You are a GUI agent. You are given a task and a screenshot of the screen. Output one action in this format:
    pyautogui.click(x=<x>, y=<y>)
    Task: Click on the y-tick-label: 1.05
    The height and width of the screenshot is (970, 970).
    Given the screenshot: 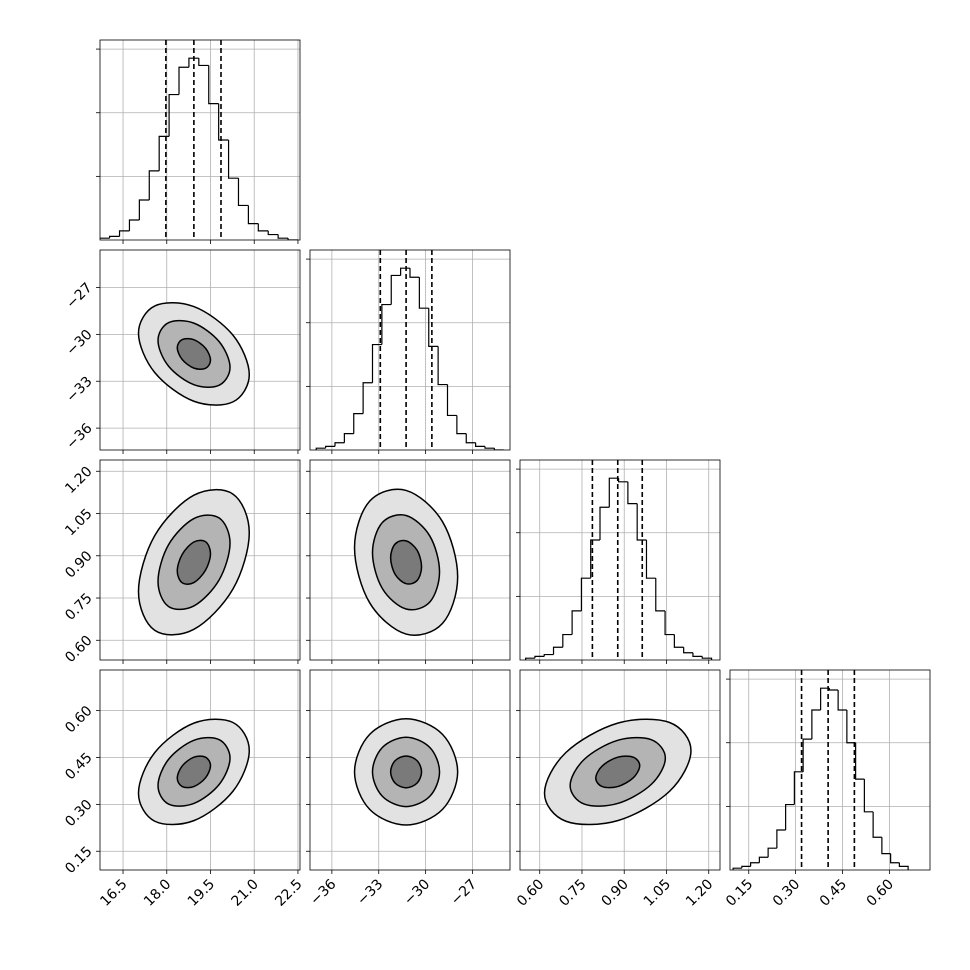 What is the action you would take?
    pyautogui.click(x=78, y=522)
    